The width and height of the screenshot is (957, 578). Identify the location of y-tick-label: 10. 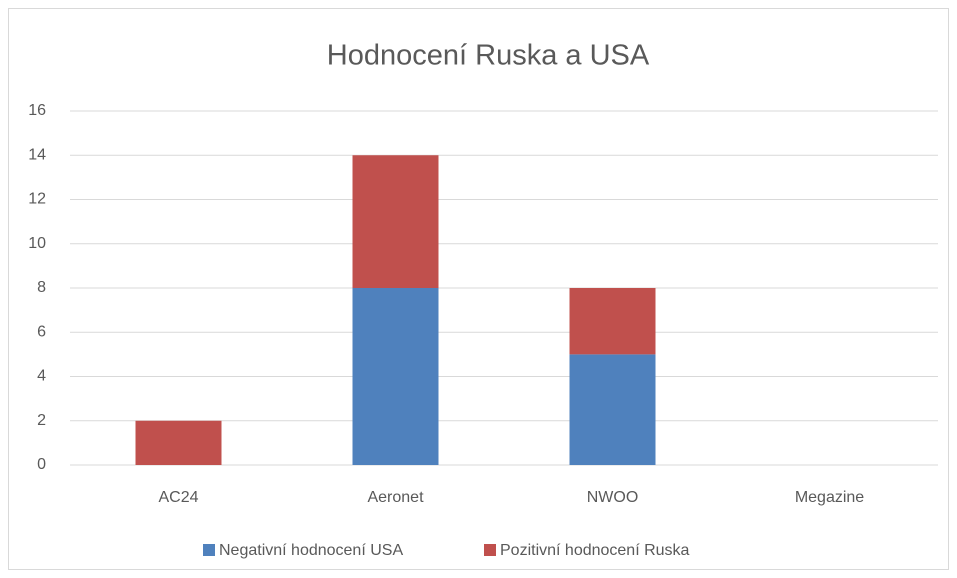
(37, 243).